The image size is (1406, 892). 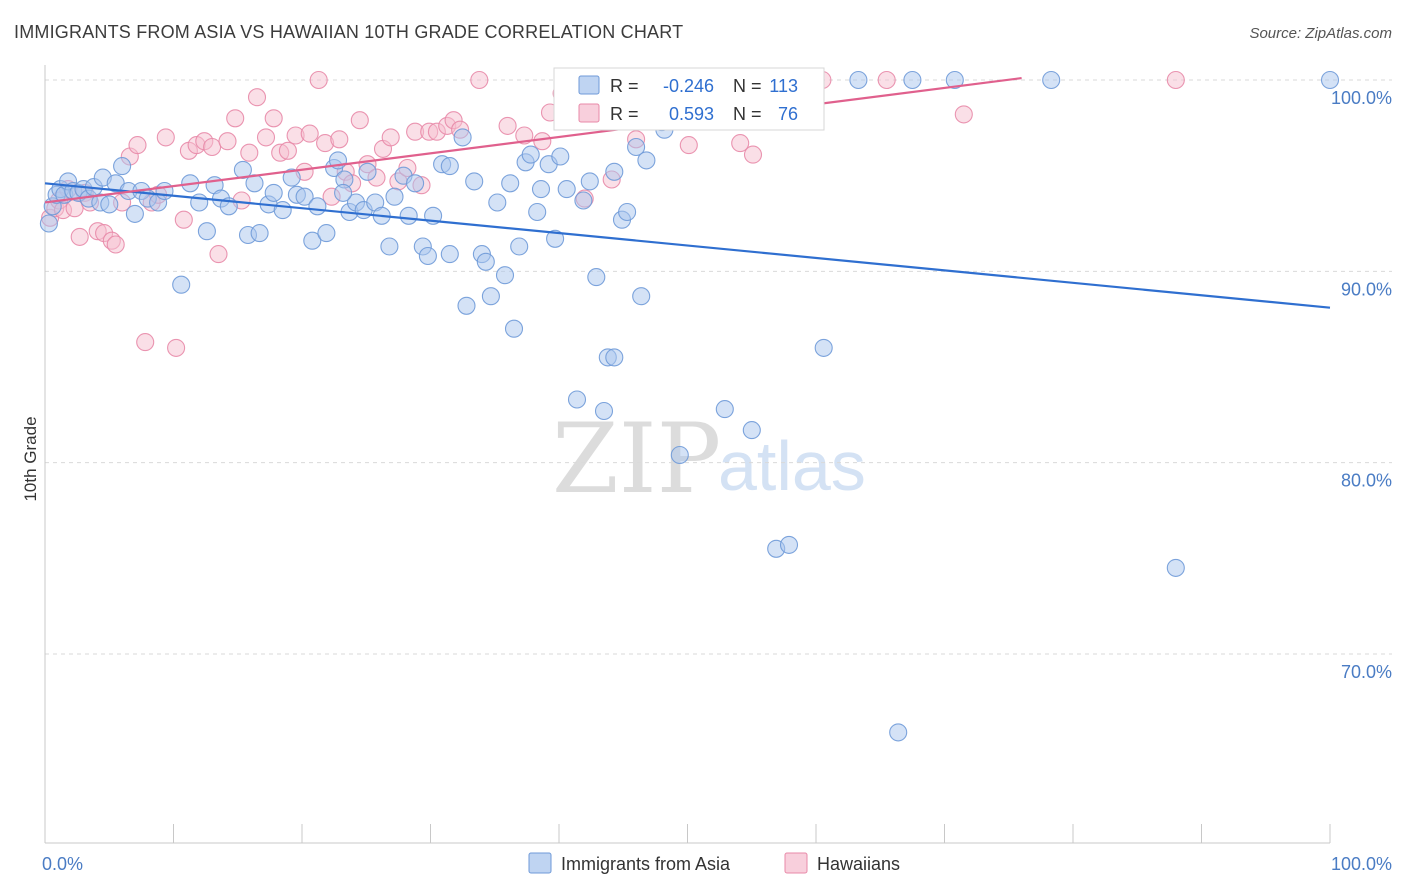 I want to click on stats-r-value-1: -0.246, so click(x=688, y=86).